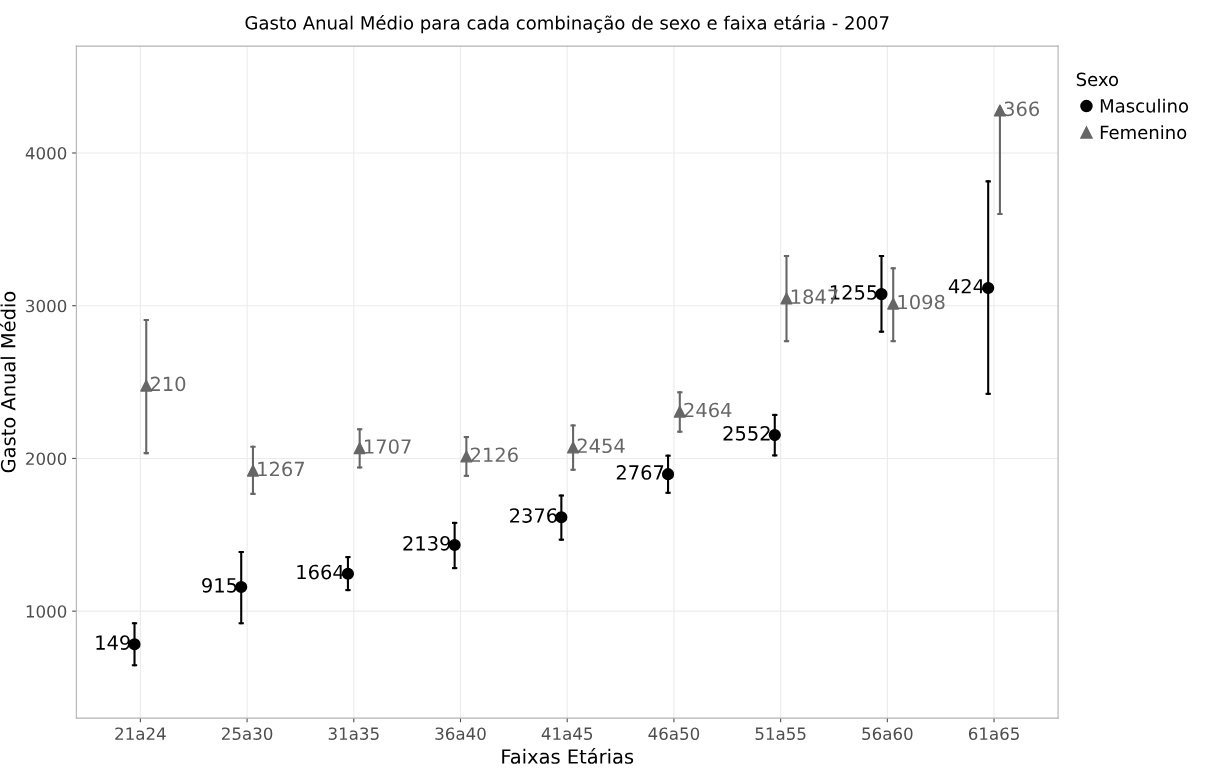 The height and width of the screenshot is (768, 1212). I want to click on y-tick-label: 4000, so click(46, 153).